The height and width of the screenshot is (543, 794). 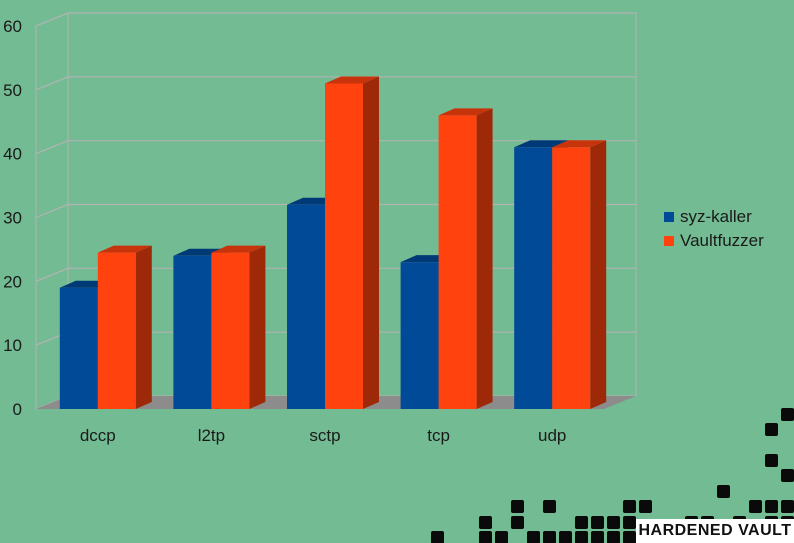 What do you see at coordinates (211, 435) in the screenshot?
I see `x-tick-label: l2tp` at bounding box center [211, 435].